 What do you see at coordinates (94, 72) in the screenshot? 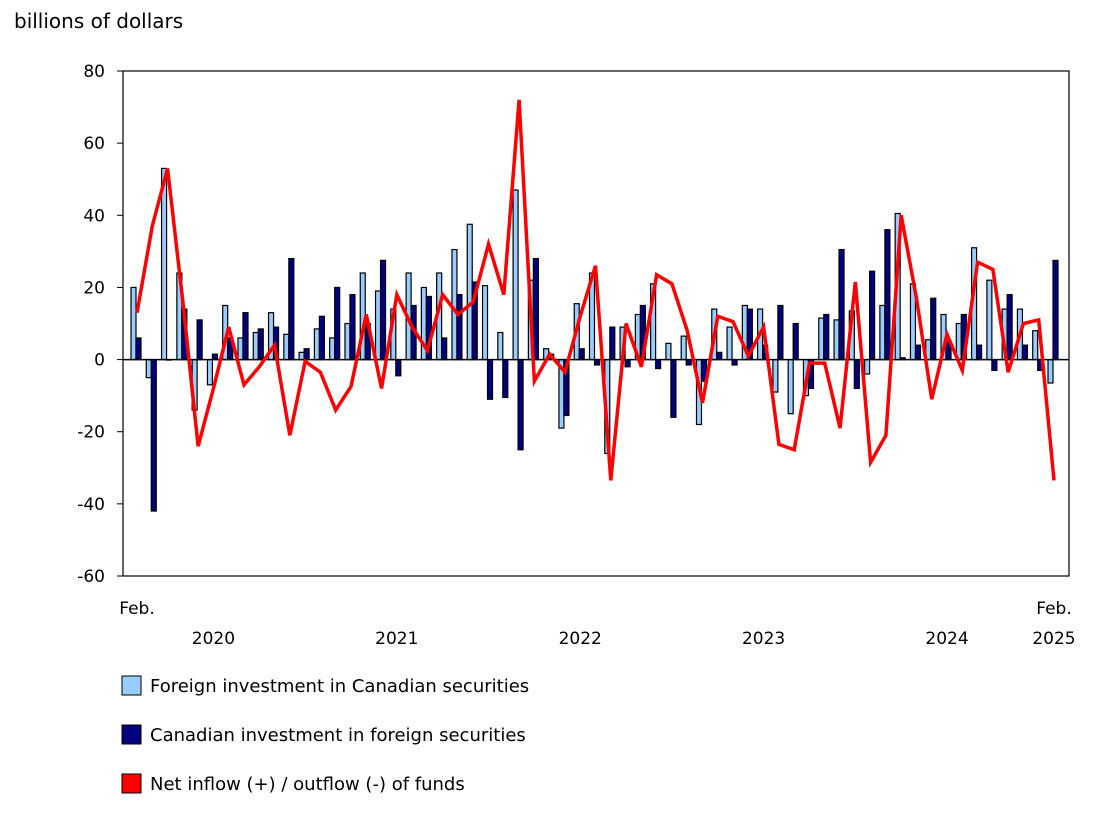
I see `y-tick-label: 80` at bounding box center [94, 72].